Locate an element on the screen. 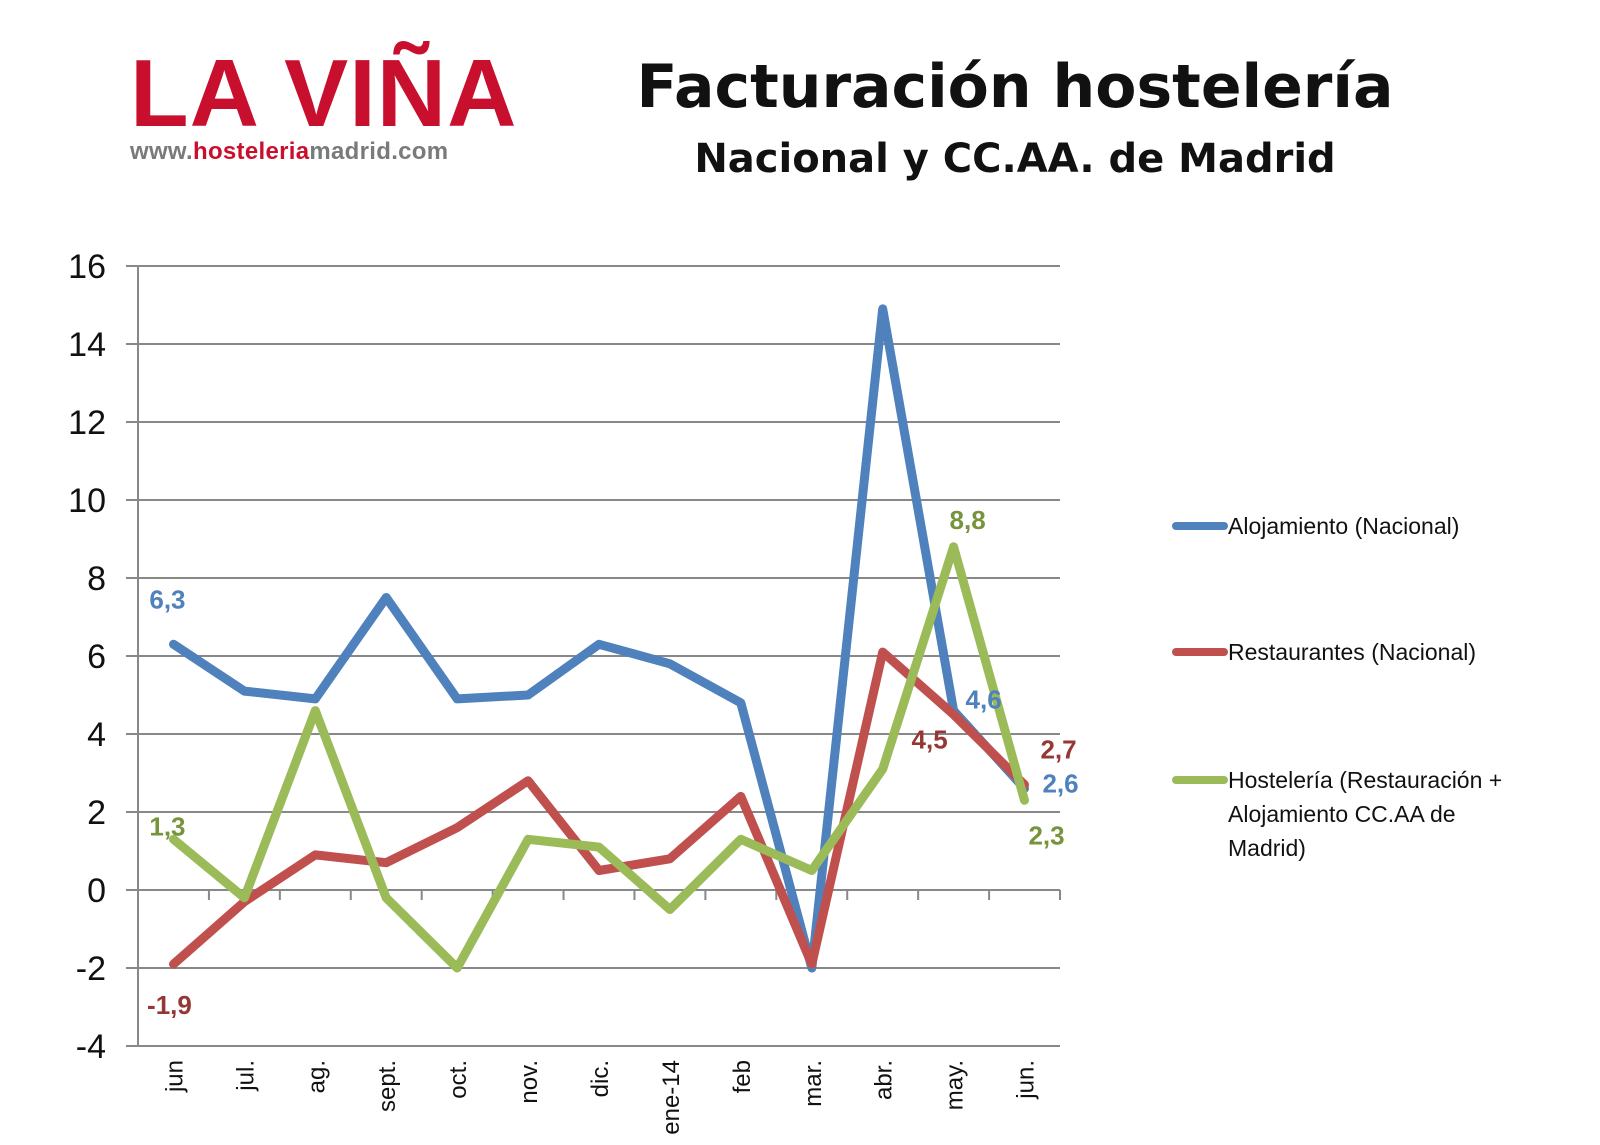 This screenshot has height=1145, width=1600. y-tick-label: -2 is located at coordinates (91, 969).